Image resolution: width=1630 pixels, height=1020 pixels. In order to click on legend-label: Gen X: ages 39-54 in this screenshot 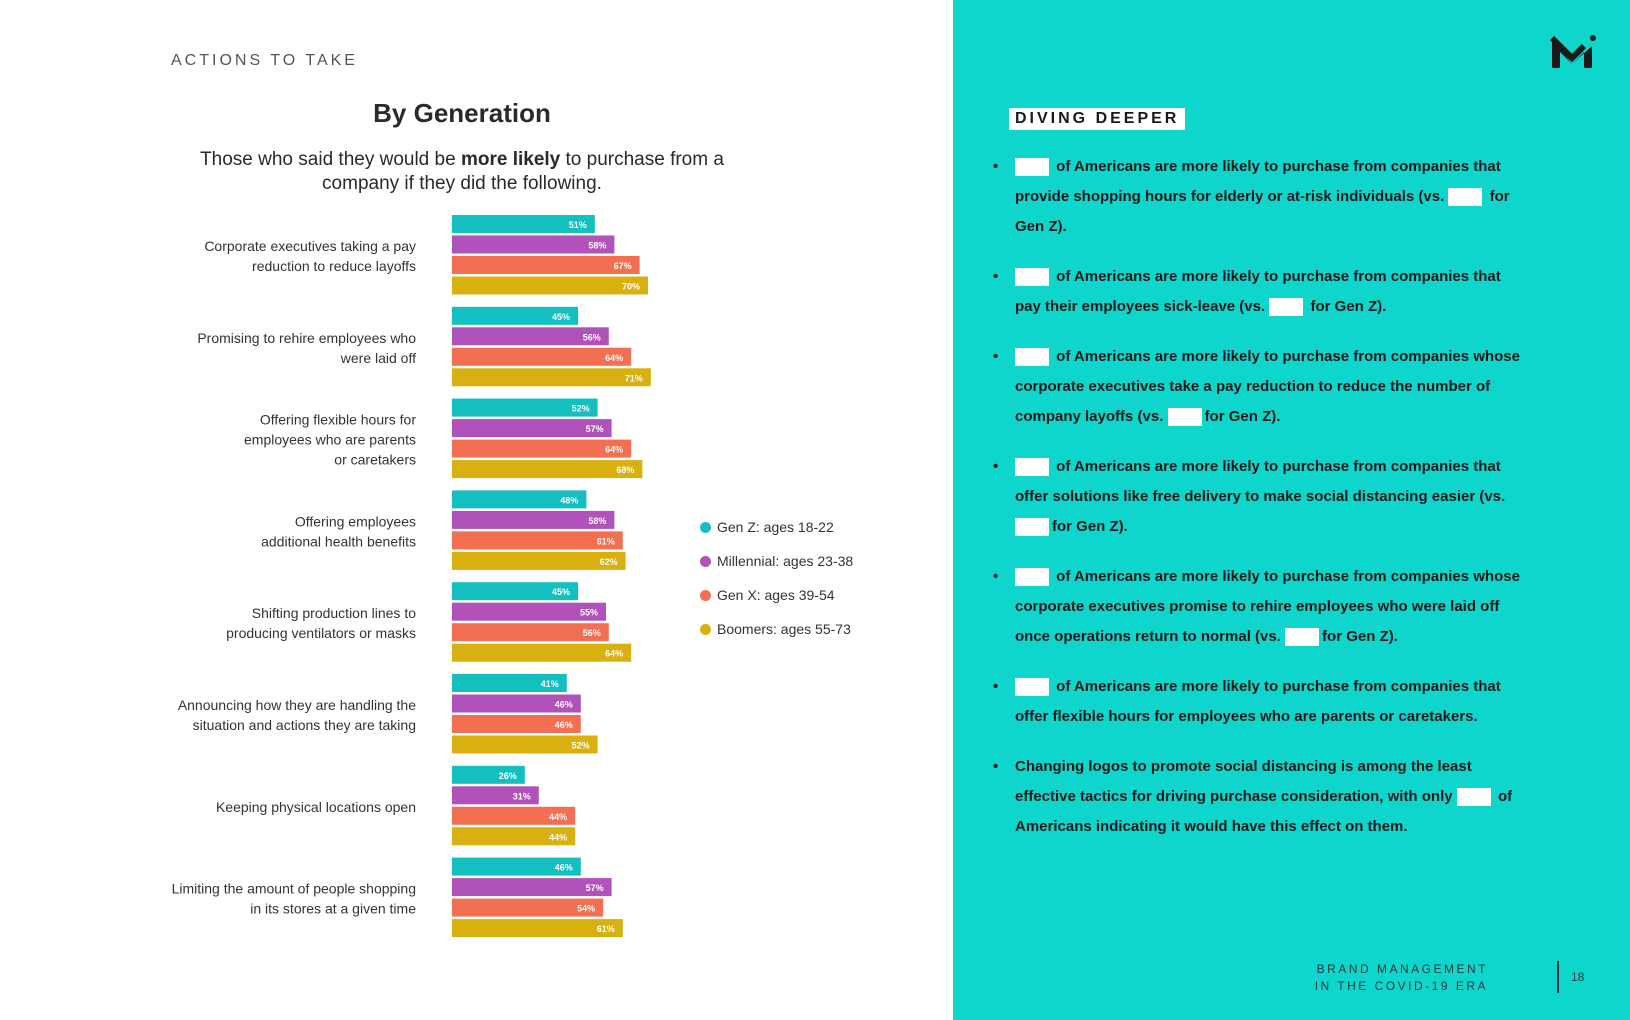, I will do `click(776, 595)`.